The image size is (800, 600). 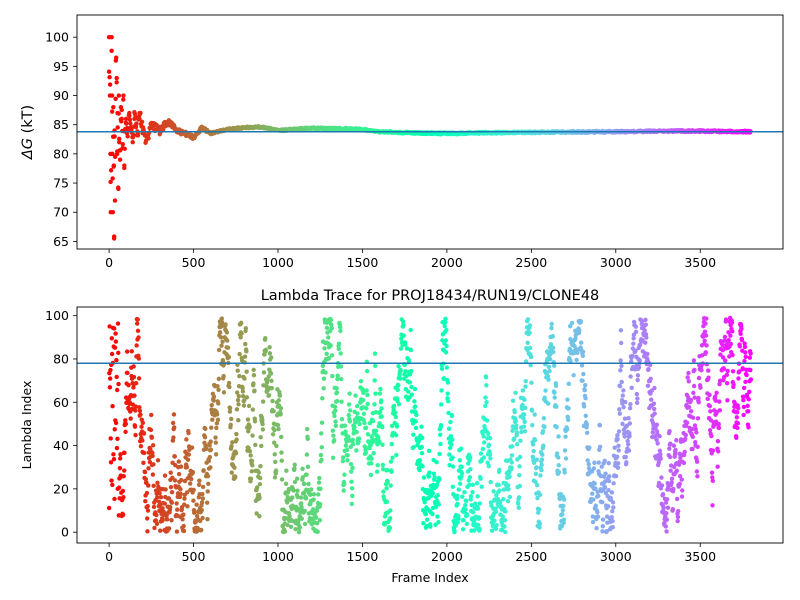 I want to click on delta-g-y-tick-label: 65, so click(x=61, y=241).